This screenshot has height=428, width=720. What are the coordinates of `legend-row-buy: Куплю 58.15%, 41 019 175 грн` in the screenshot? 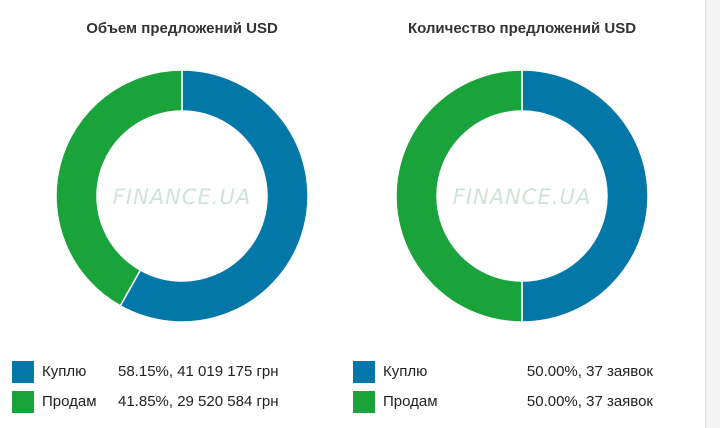 It's located at (177, 373).